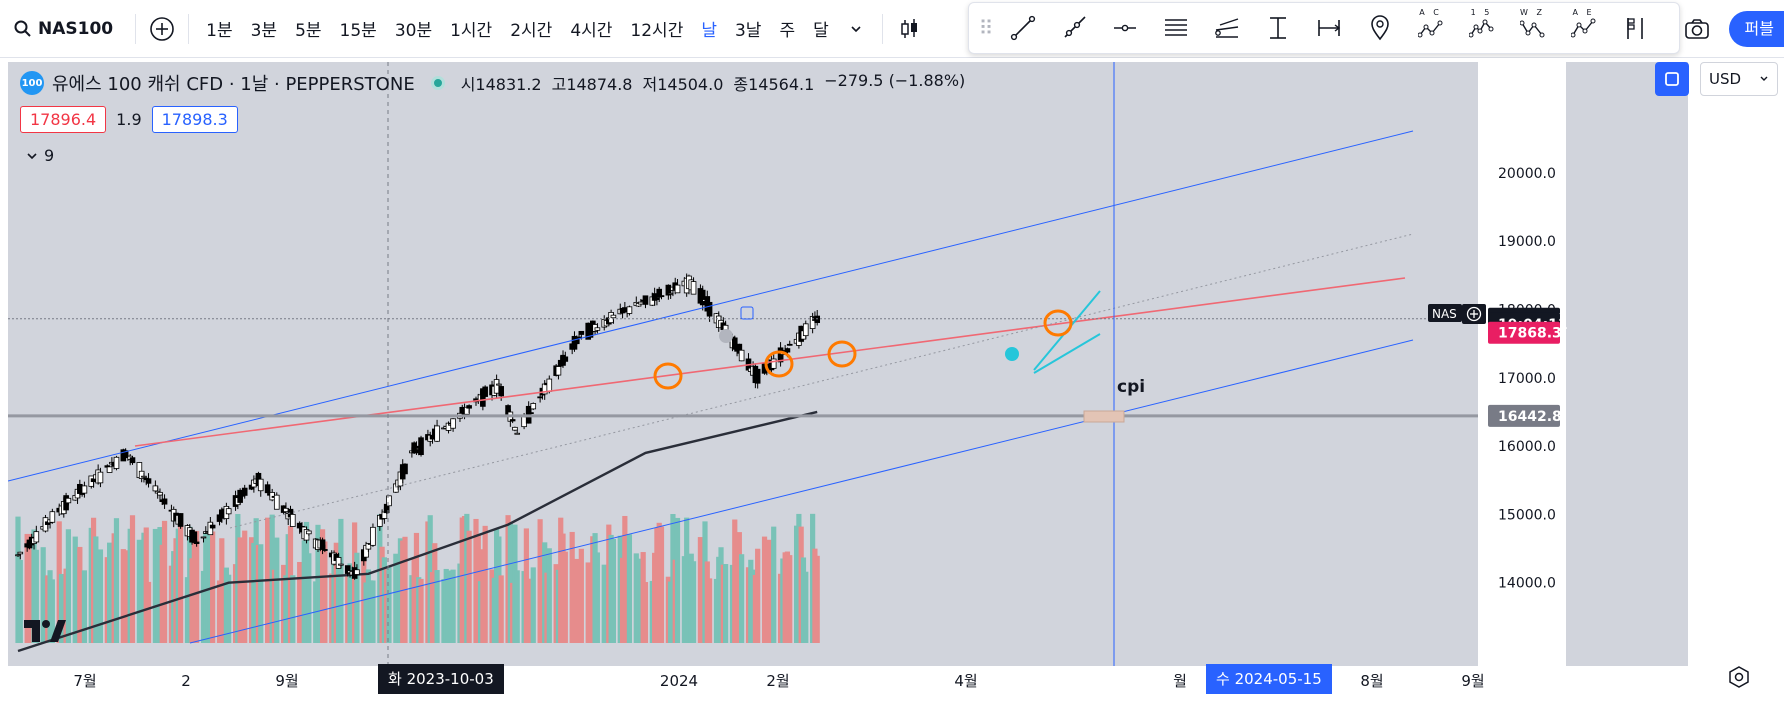  I want to click on buy-price-button: 17898.3, so click(194, 119).